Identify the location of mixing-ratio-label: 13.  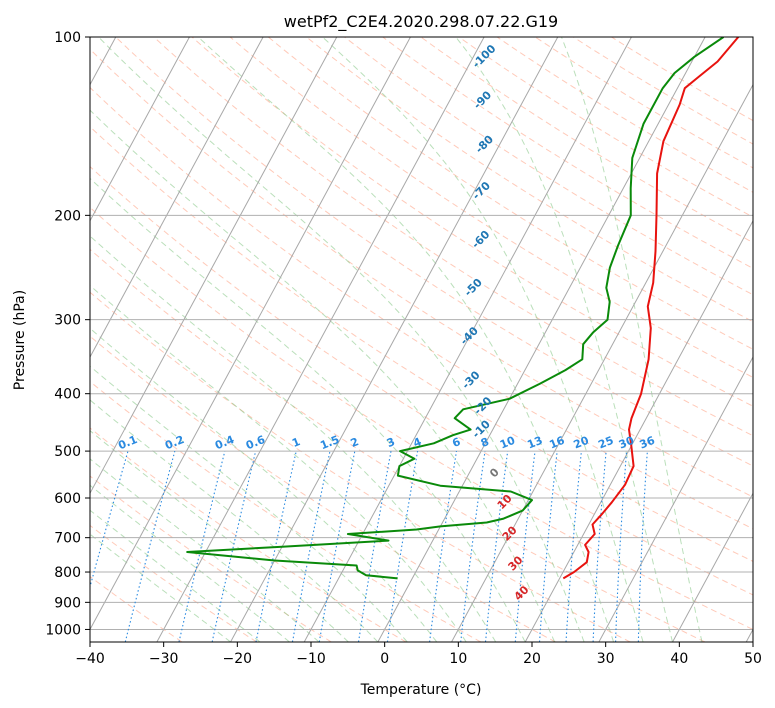
(534, 443).